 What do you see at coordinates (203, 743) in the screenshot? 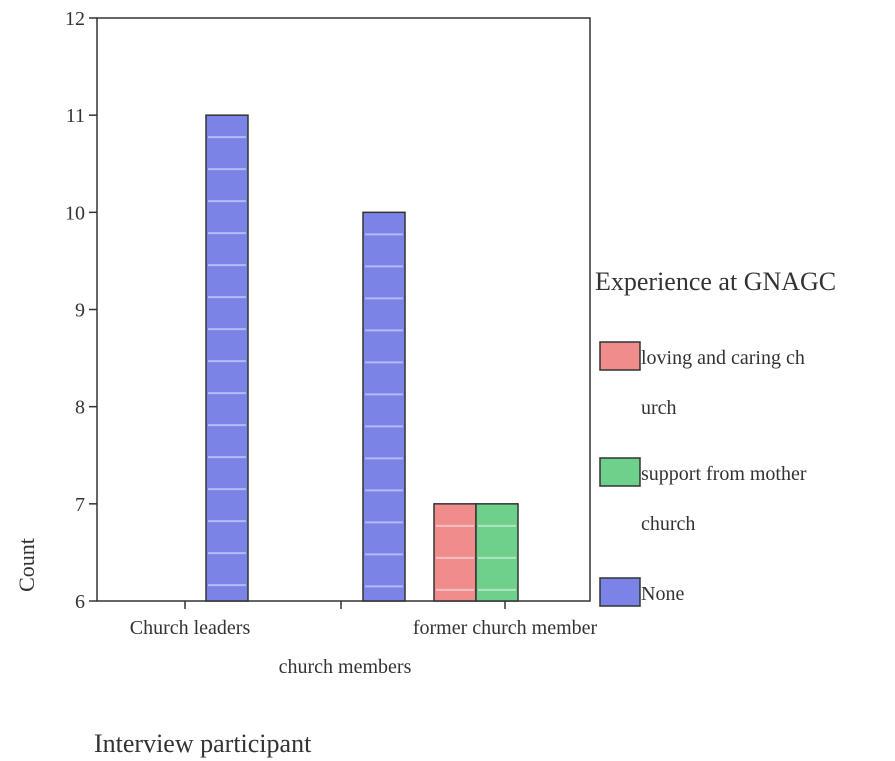
I see `x-axis-title: Interview participant` at bounding box center [203, 743].